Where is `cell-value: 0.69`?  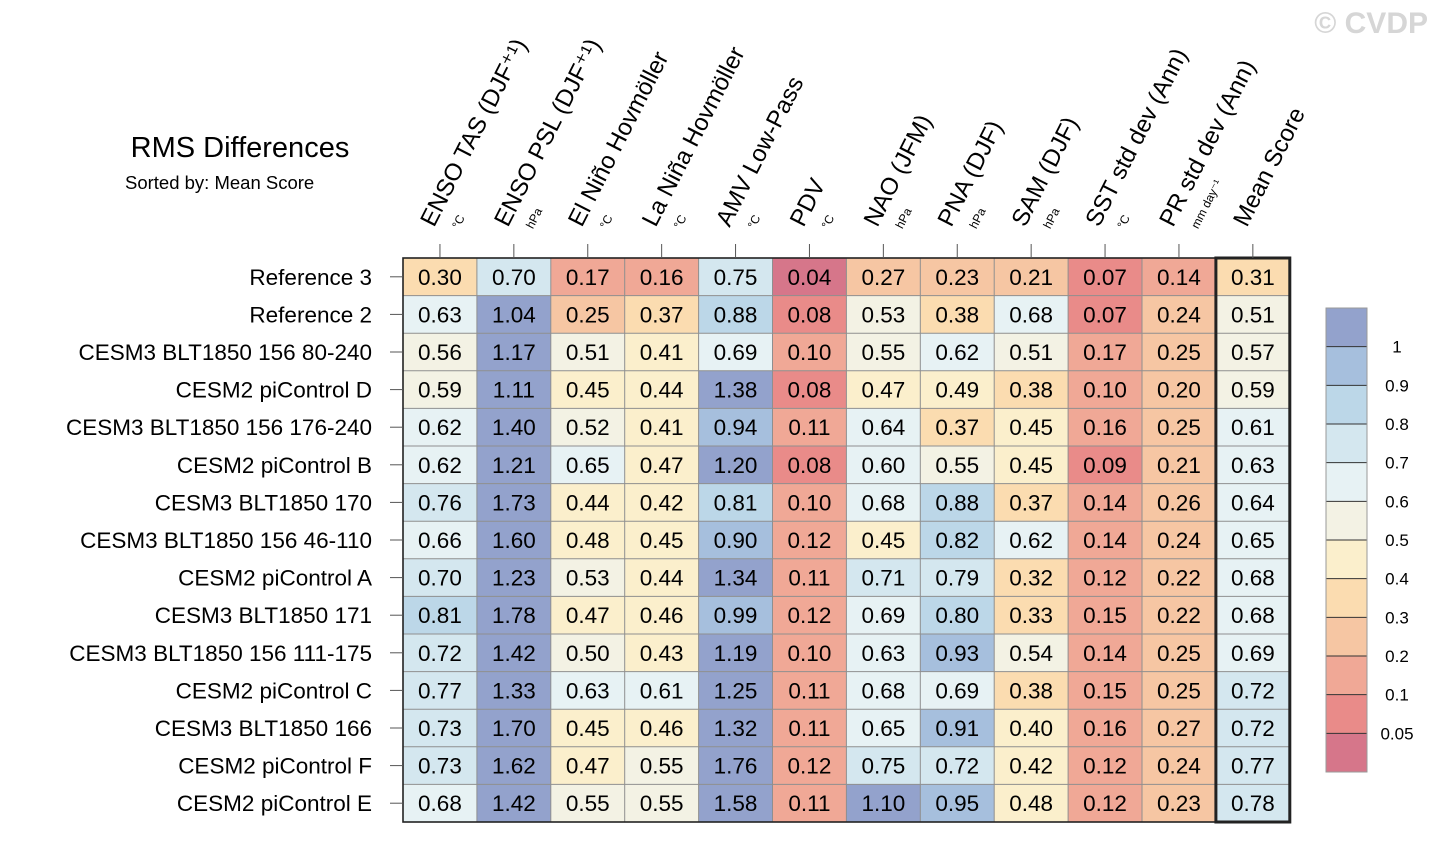
cell-value: 0.69 is located at coordinates (1253, 653).